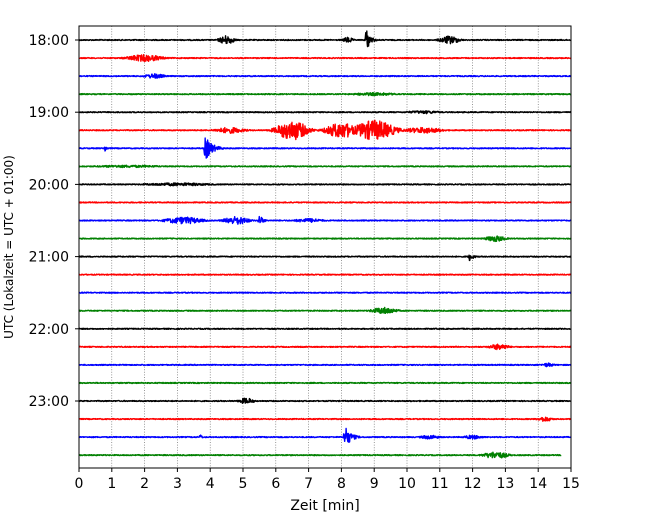 The width and height of the screenshot is (650, 520). What do you see at coordinates (473, 484) in the screenshot?
I see `x-tick-label: 12` at bounding box center [473, 484].